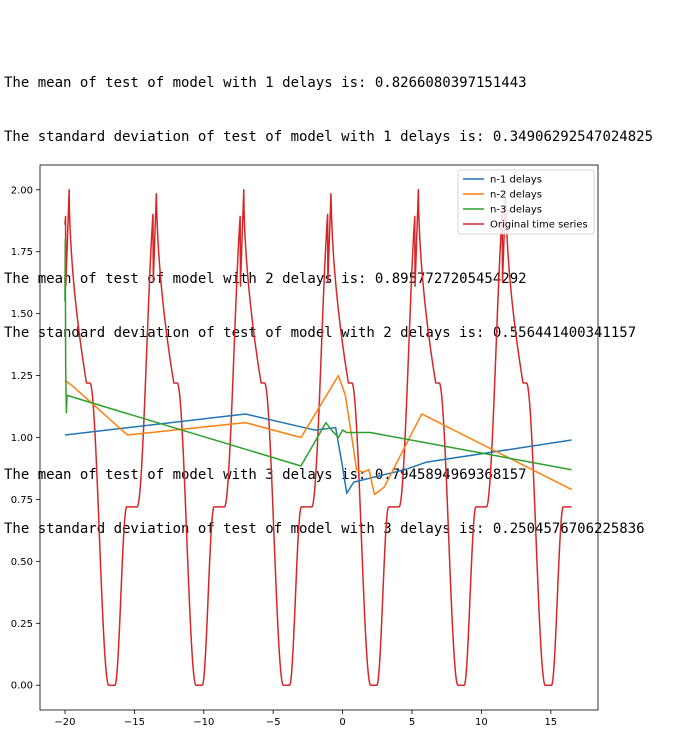 This screenshot has height=731, width=676. I want to click on legend-label: n-1 delays, so click(516, 180).